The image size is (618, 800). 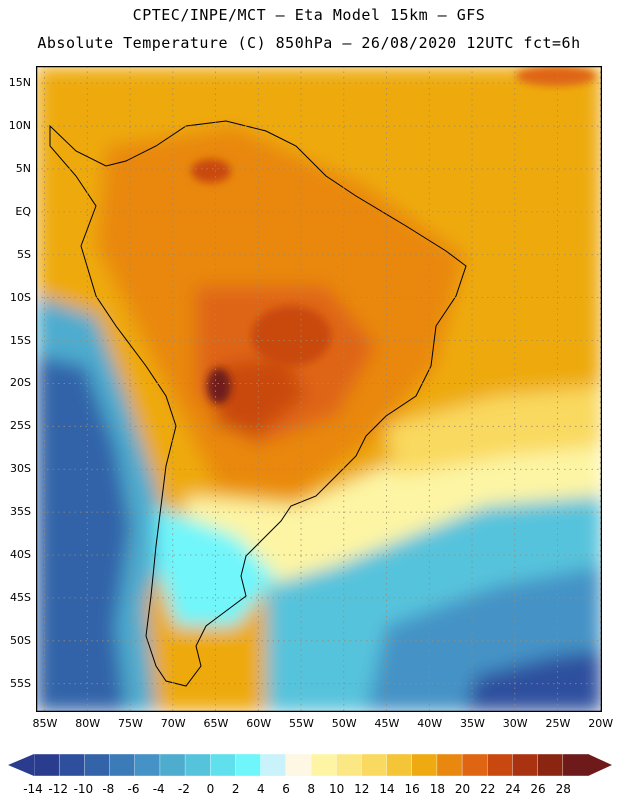 What do you see at coordinates (20, 297) in the screenshot?
I see `latitude-tick-label: 10S` at bounding box center [20, 297].